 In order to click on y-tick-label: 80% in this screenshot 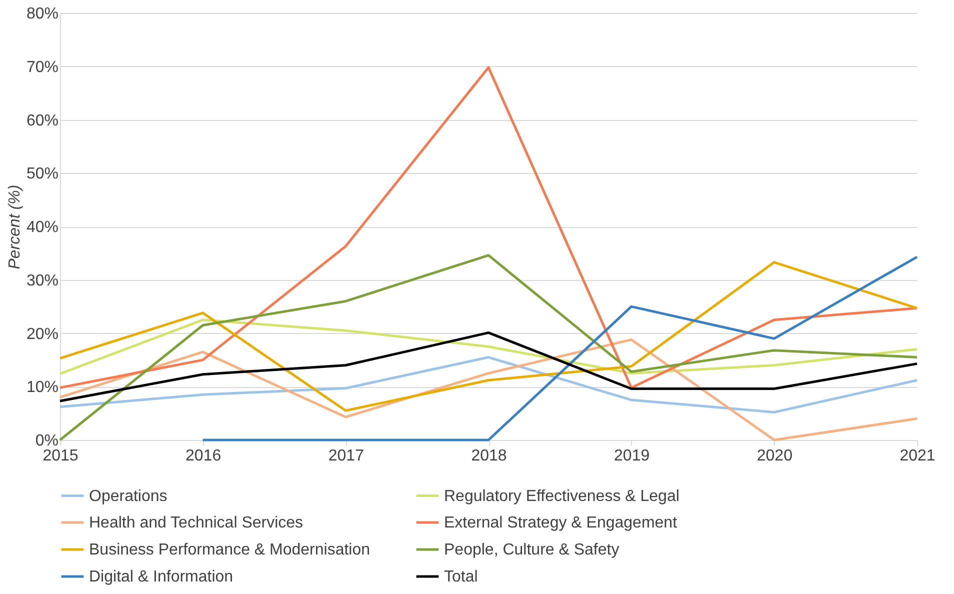, I will do `click(42, 14)`.